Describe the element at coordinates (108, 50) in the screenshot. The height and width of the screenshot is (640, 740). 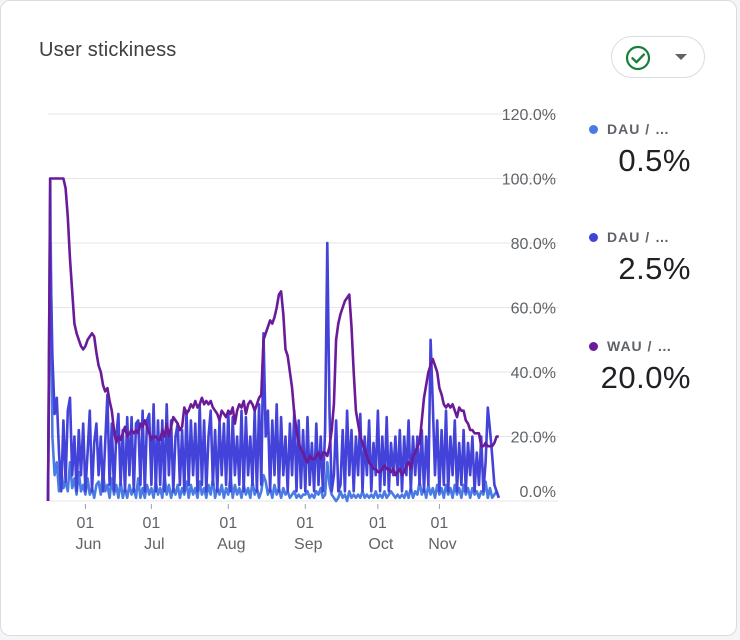
I see `card-title: User stickiness` at that location.